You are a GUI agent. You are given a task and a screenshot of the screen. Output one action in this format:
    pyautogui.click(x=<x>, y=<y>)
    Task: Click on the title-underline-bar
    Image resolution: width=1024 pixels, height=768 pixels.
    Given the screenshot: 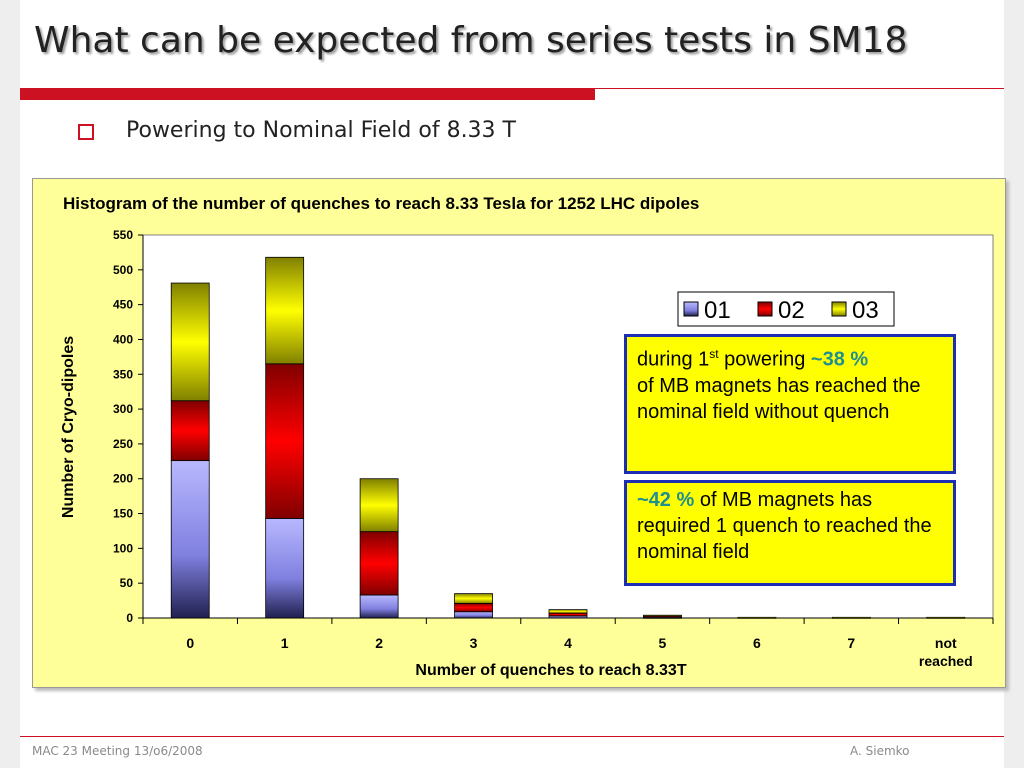 What is the action you would take?
    pyautogui.click(x=307, y=94)
    